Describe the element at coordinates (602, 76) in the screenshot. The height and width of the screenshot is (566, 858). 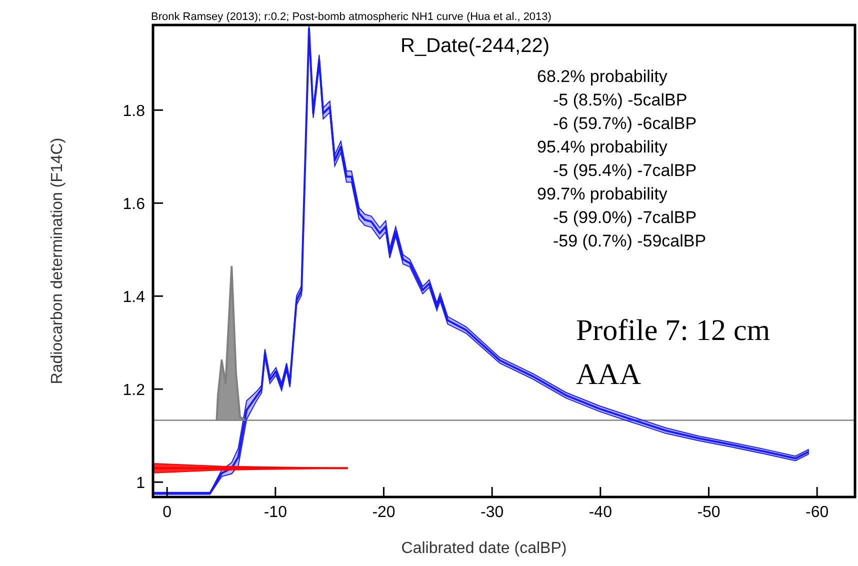
I see `annotation: 68.2% probability` at that location.